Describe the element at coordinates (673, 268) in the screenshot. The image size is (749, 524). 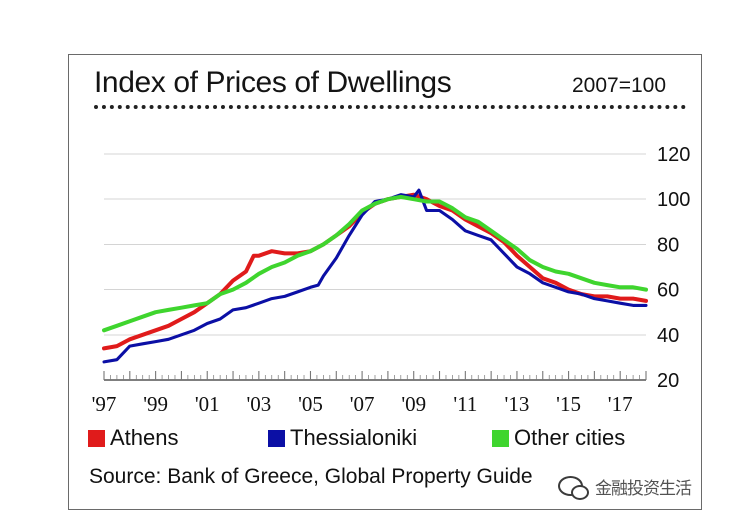
I see `y-axis: 20 40 60 80 100 120` at that location.